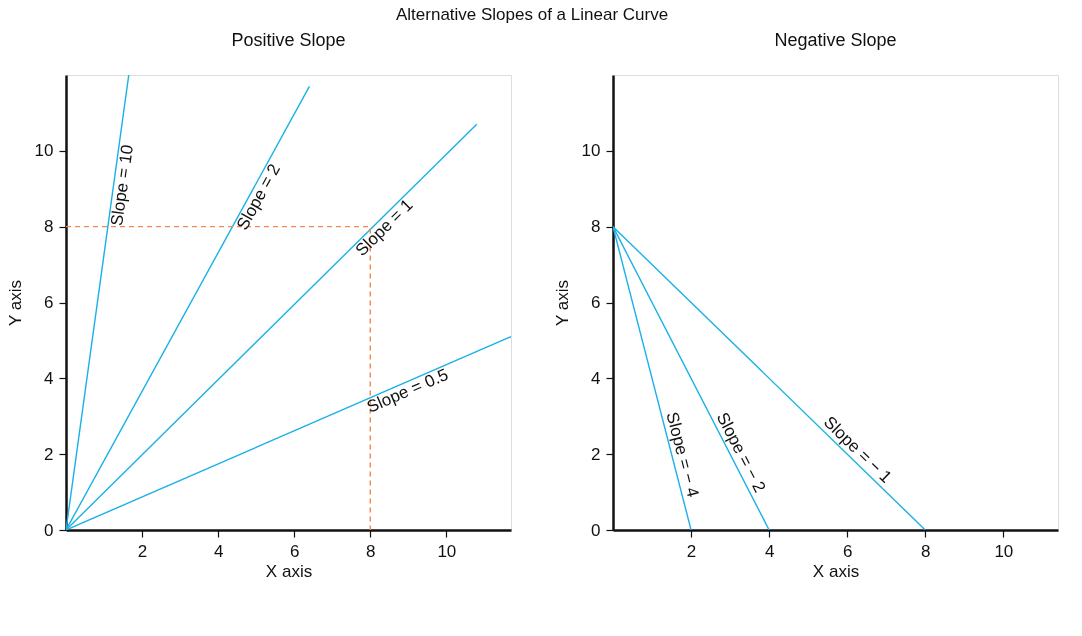  Describe the element at coordinates (288, 40) in the screenshot. I see `chart-title: Positive Slope` at that location.